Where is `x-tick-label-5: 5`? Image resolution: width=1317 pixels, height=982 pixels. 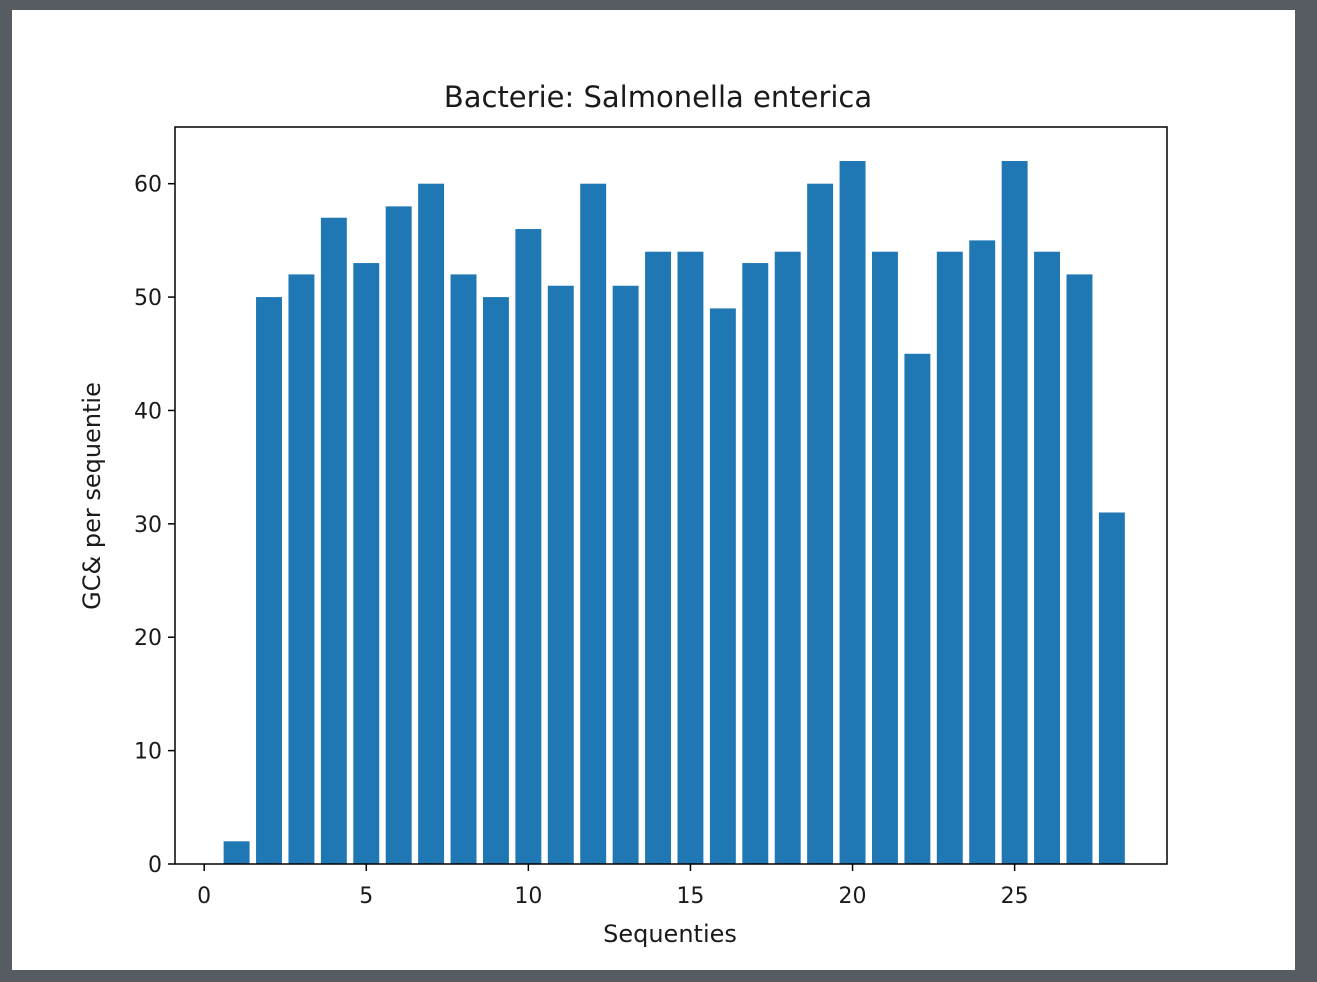
x-tick-label-5: 5 is located at coordinates (366, 896).